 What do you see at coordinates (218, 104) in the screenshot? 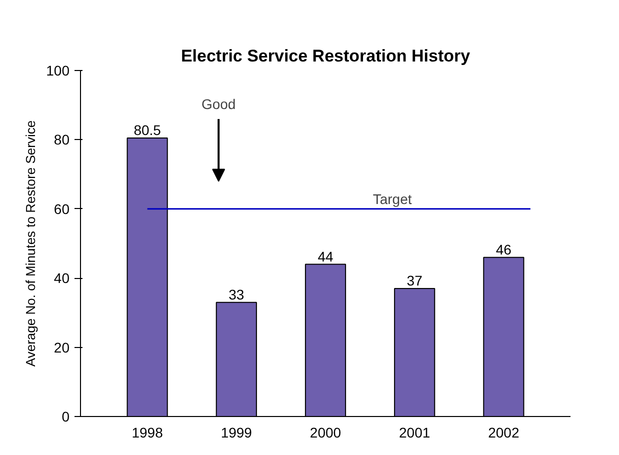
I see `annotation: Good` at bounding box center [218, 104].